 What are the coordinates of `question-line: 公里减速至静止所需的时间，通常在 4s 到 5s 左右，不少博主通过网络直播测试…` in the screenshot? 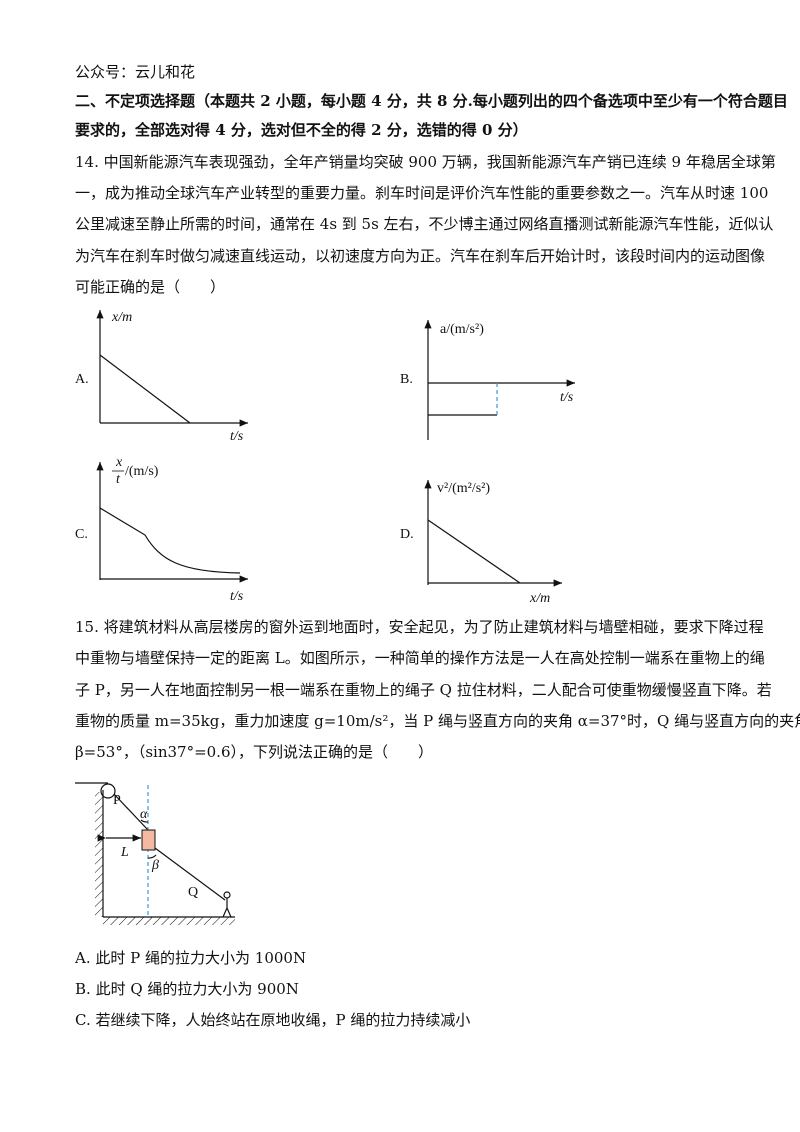 It's located at (424, 224).